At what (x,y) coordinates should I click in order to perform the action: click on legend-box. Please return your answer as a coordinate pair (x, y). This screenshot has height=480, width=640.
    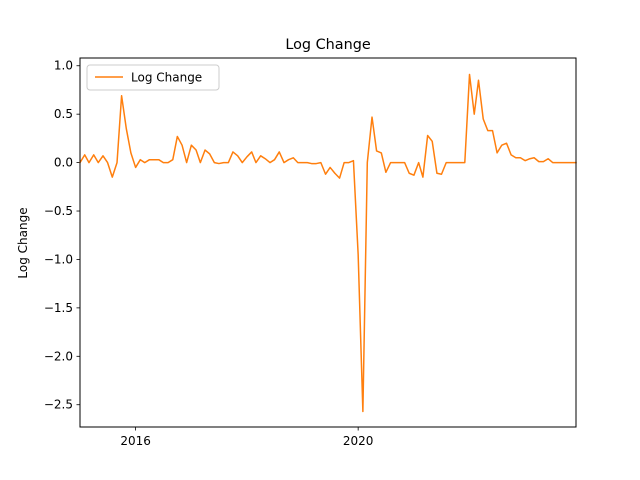
    Looking at the image, I should click on (153, 77).